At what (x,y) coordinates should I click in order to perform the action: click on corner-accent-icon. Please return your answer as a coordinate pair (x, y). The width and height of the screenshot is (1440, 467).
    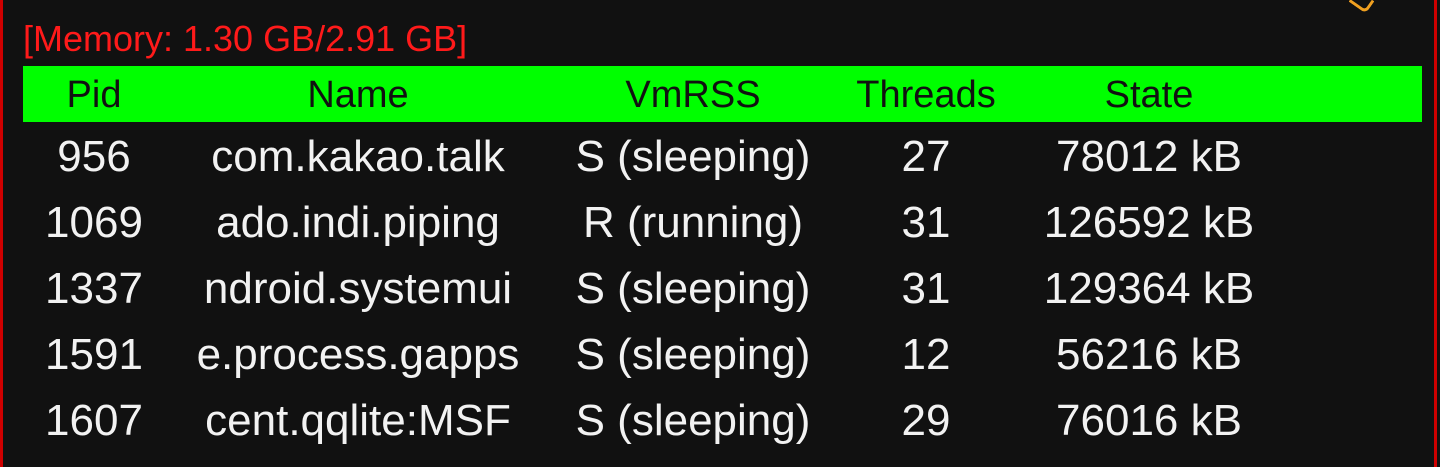
    Looking at the image, I should click on (1361, 7).